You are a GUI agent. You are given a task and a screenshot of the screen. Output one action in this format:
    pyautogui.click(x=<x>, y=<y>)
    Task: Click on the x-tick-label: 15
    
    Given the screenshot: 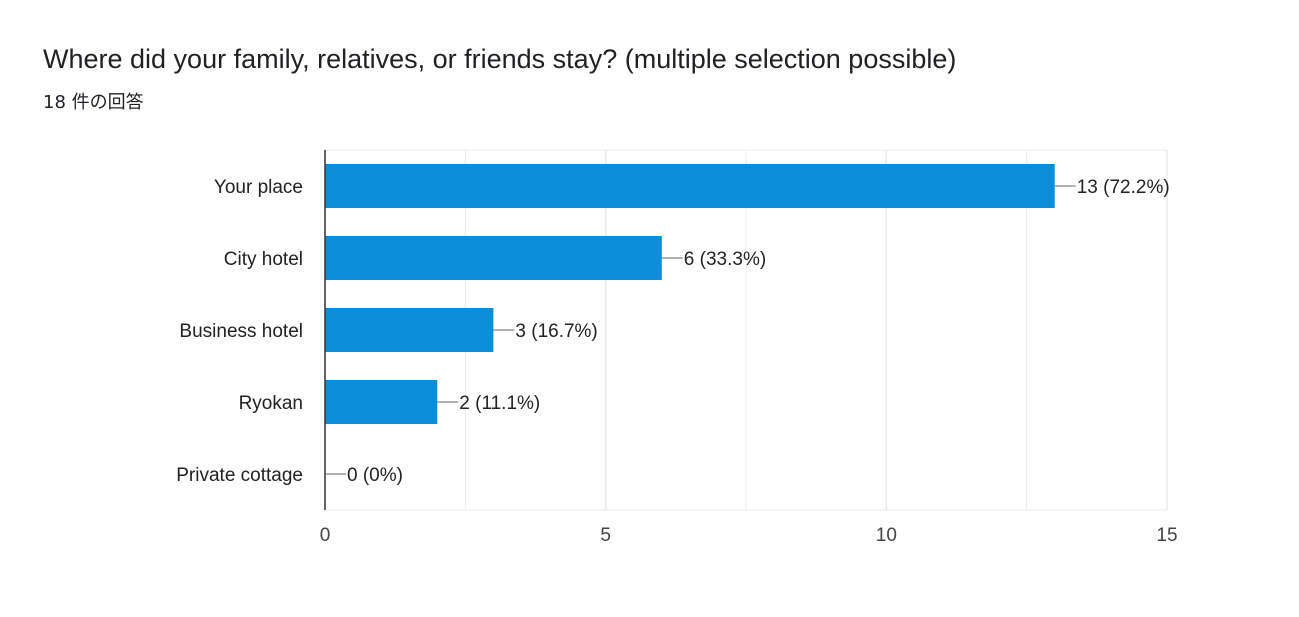 What is the action you would take?
    pyautogui.click(x=1166, y=535)
    